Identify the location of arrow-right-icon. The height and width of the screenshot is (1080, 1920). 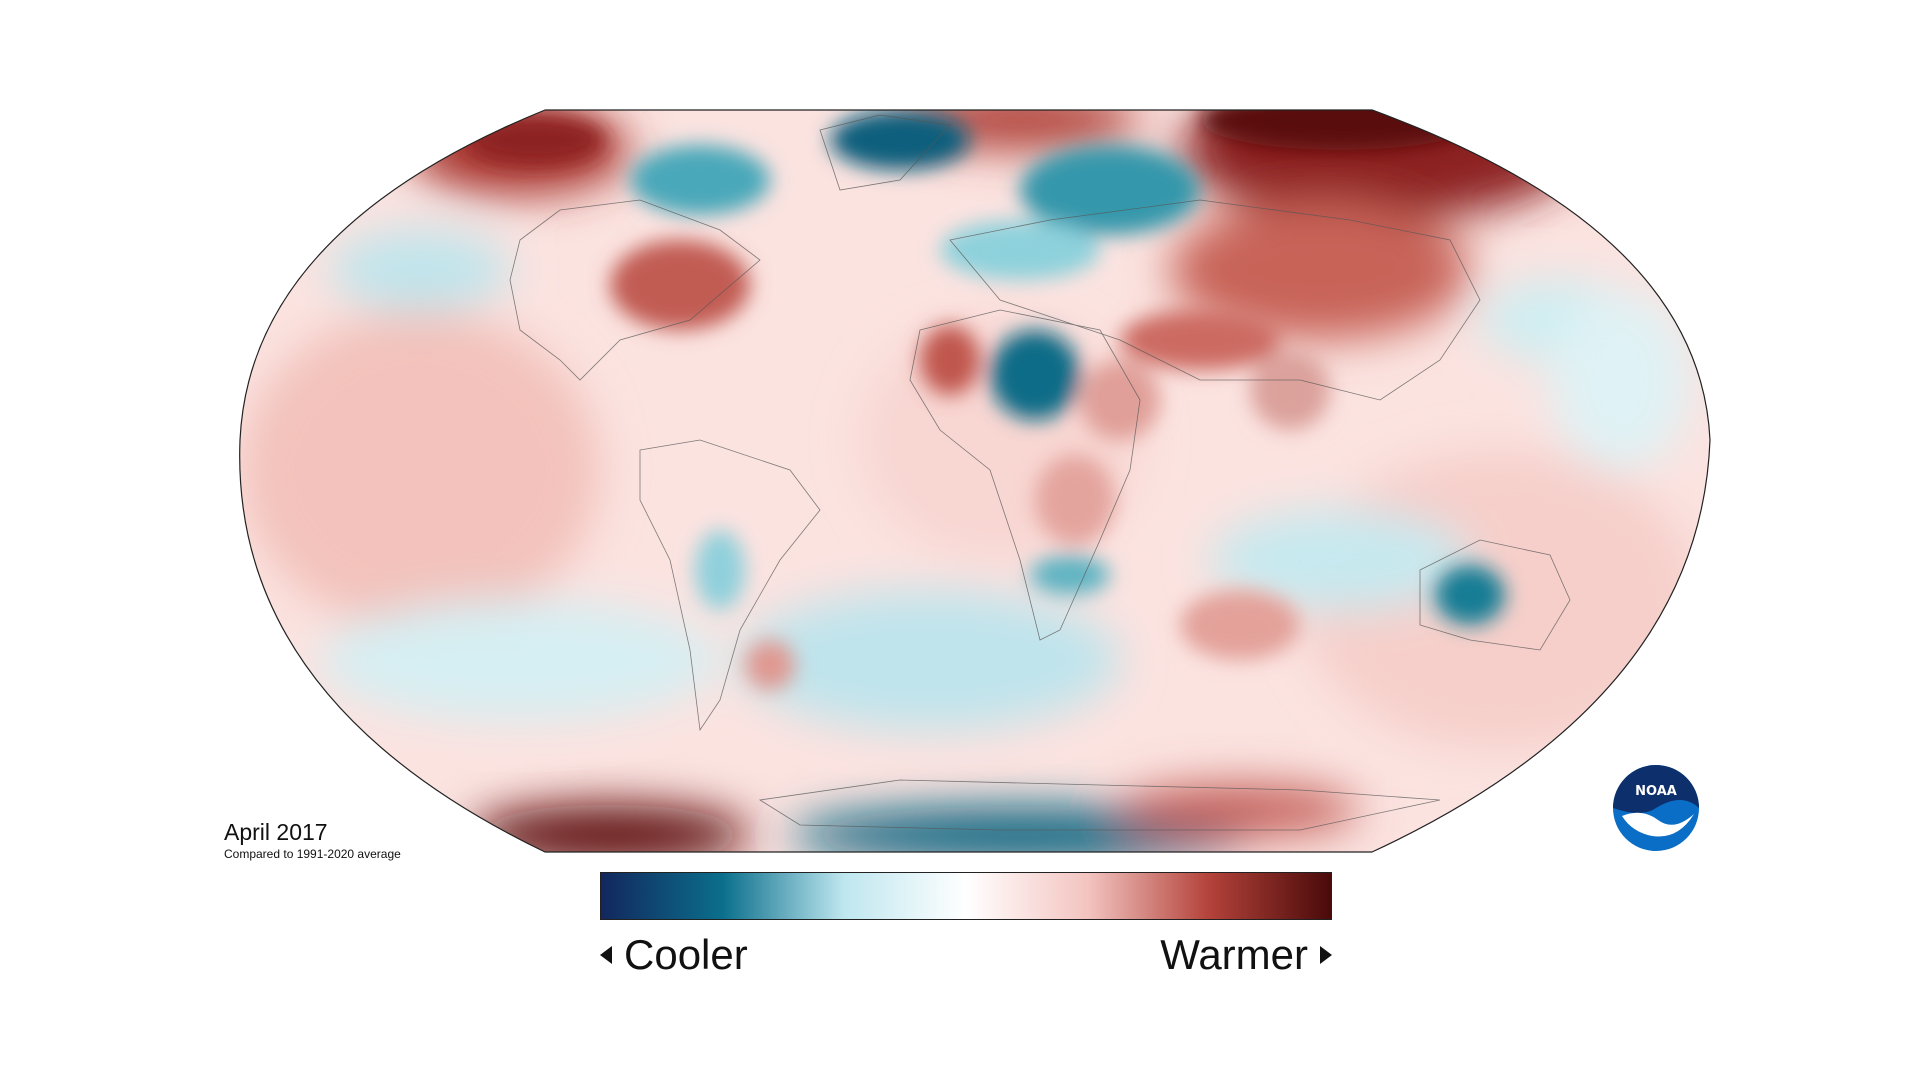
(1326, 955).